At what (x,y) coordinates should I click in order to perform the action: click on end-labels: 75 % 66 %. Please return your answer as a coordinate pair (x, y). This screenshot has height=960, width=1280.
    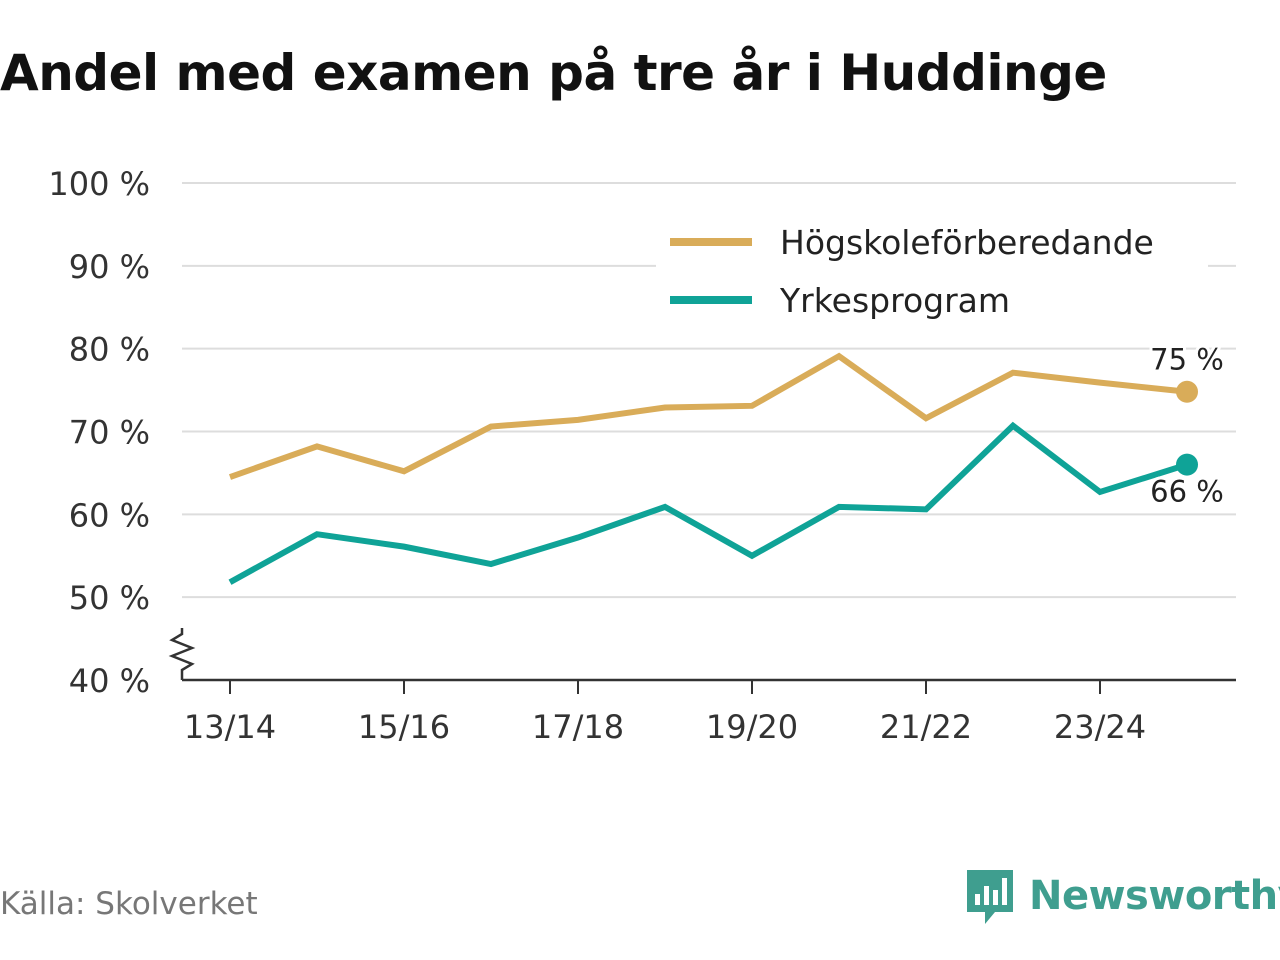
    Looking at the image, I should click on (1187, 426).